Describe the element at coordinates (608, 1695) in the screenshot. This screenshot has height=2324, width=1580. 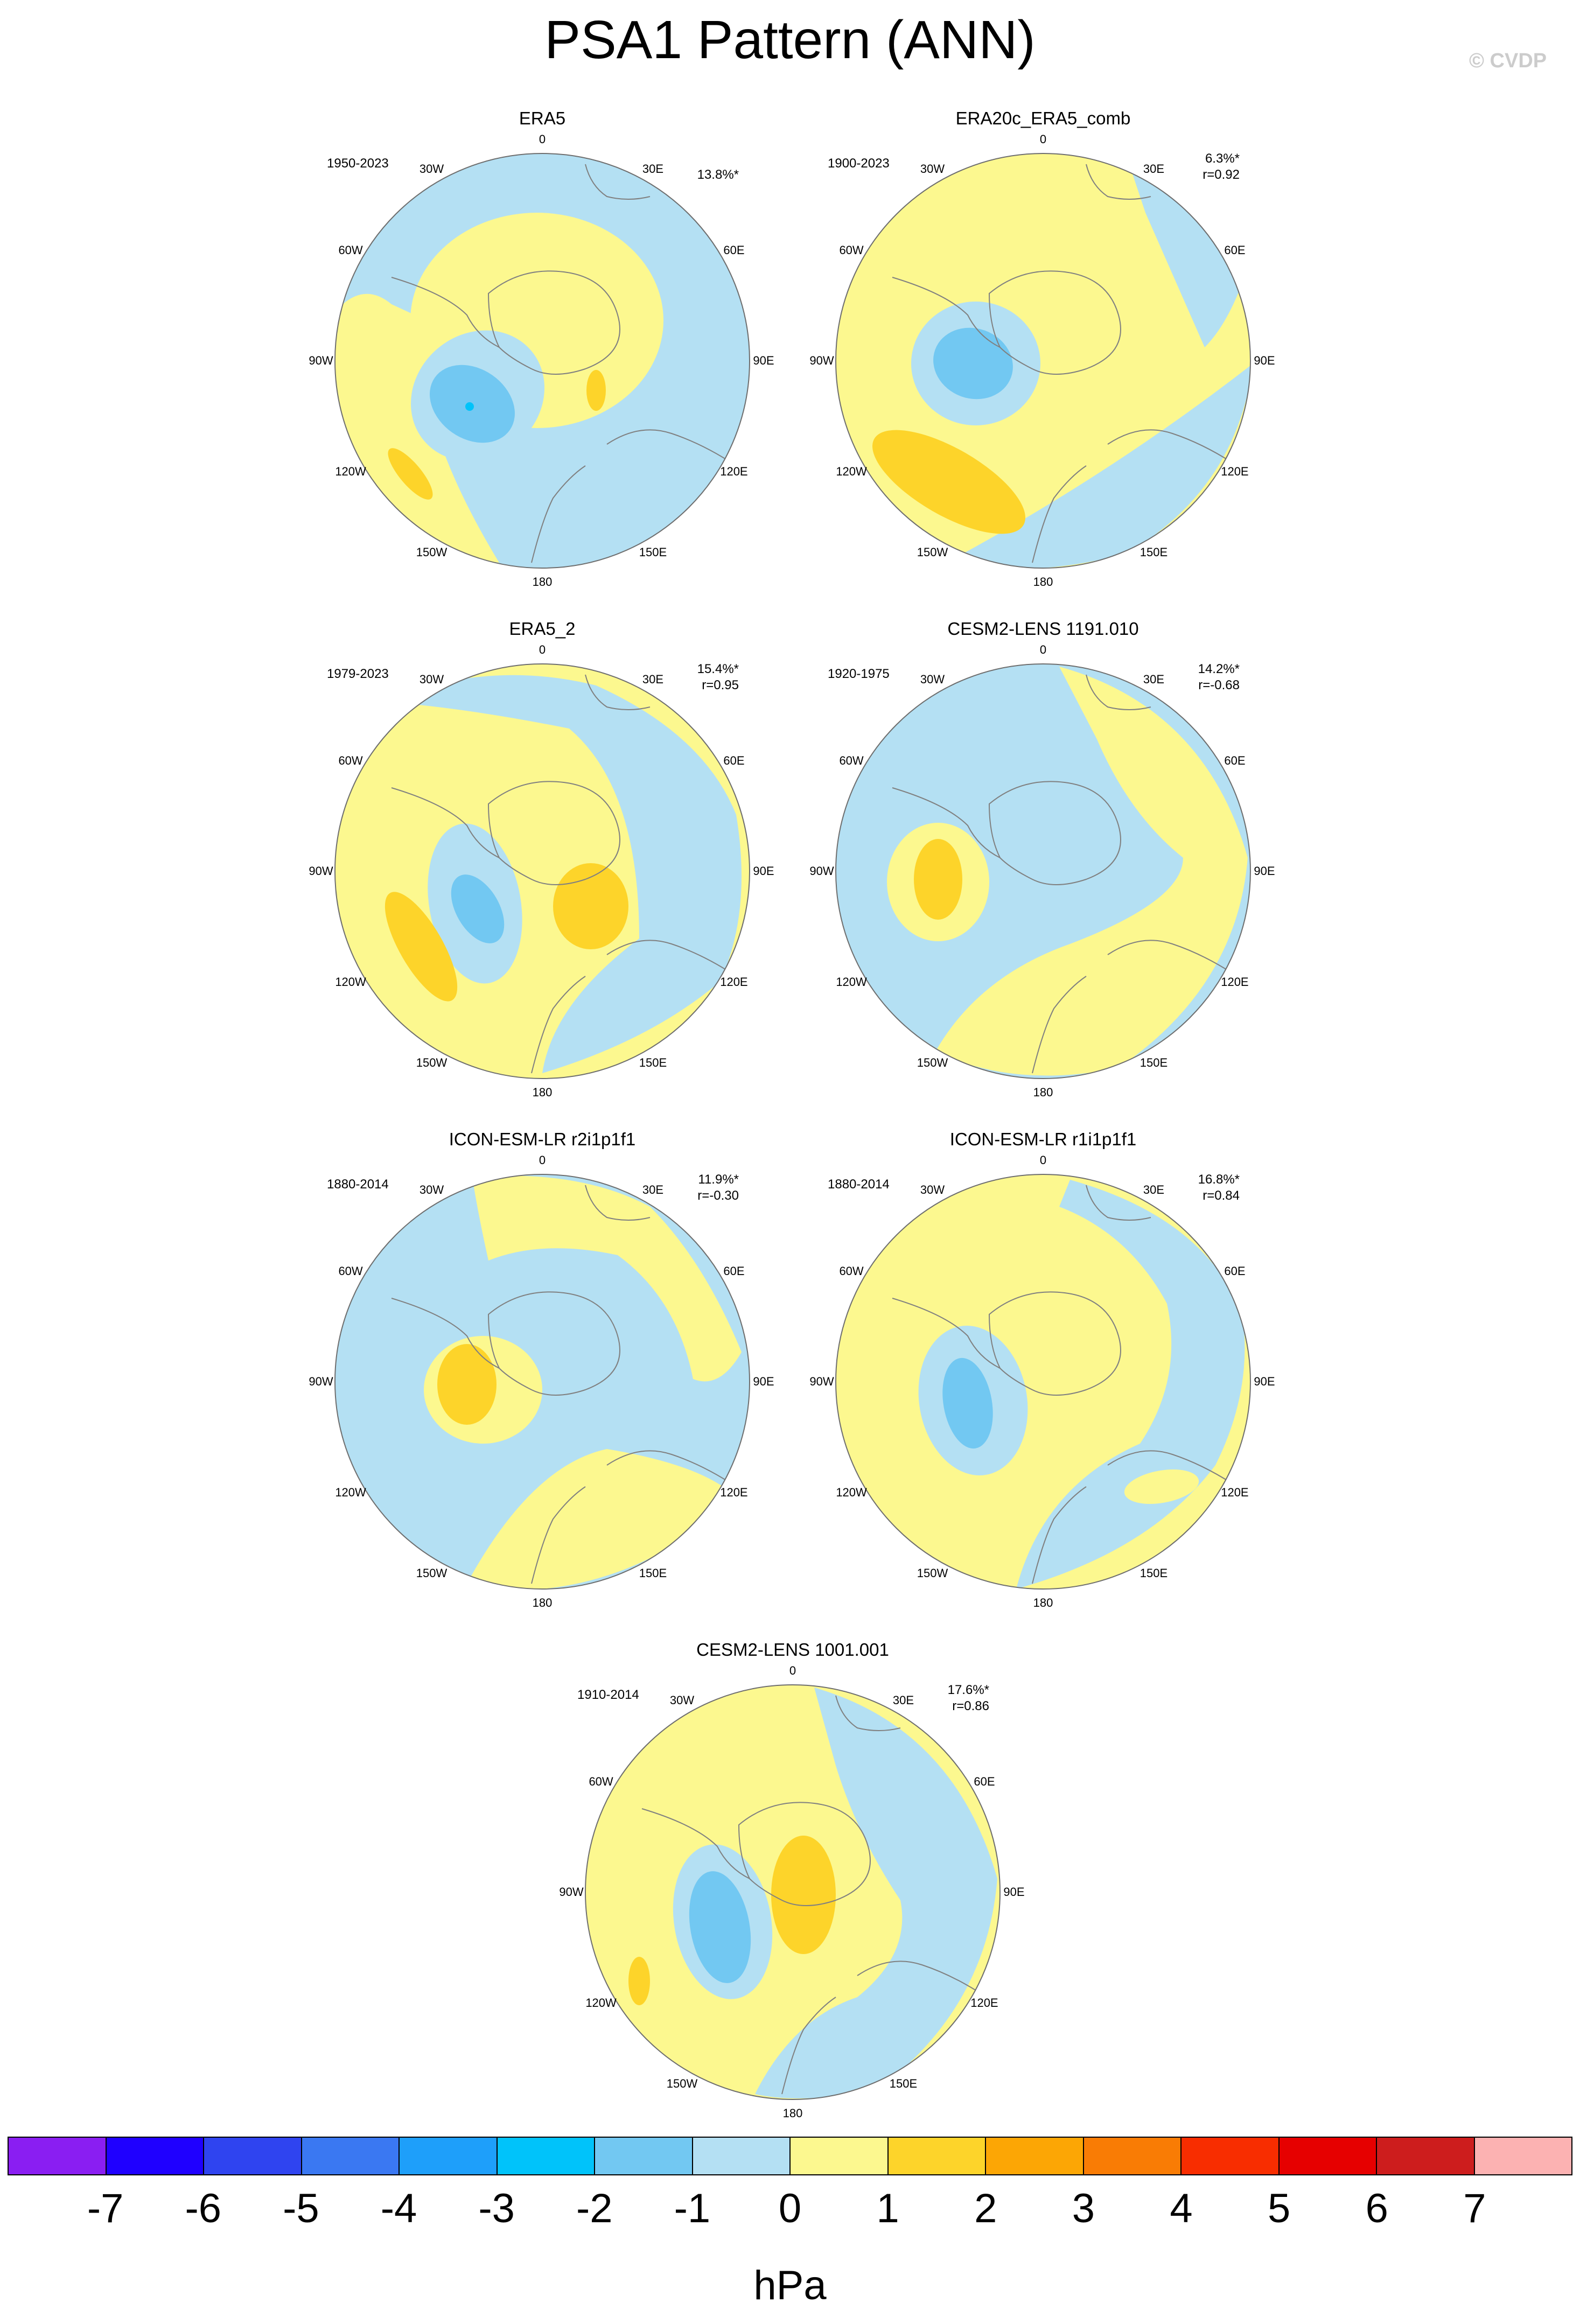
I see `period-label: 1910-2014` at that location.